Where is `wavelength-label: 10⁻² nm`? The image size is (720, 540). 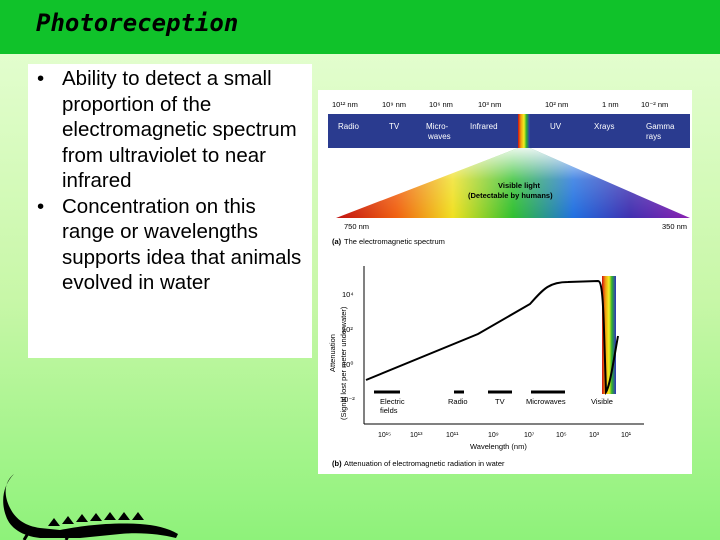
wavelength-label: 10⁻² nm is located at coordinates (654, 104).